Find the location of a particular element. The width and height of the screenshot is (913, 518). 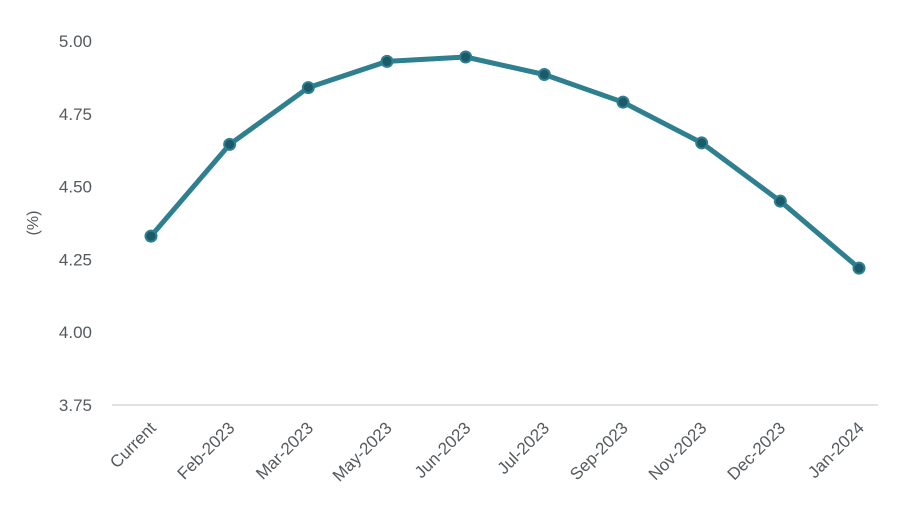

x-tick-label: Mar-2023 is located at coordinates (284, 450).